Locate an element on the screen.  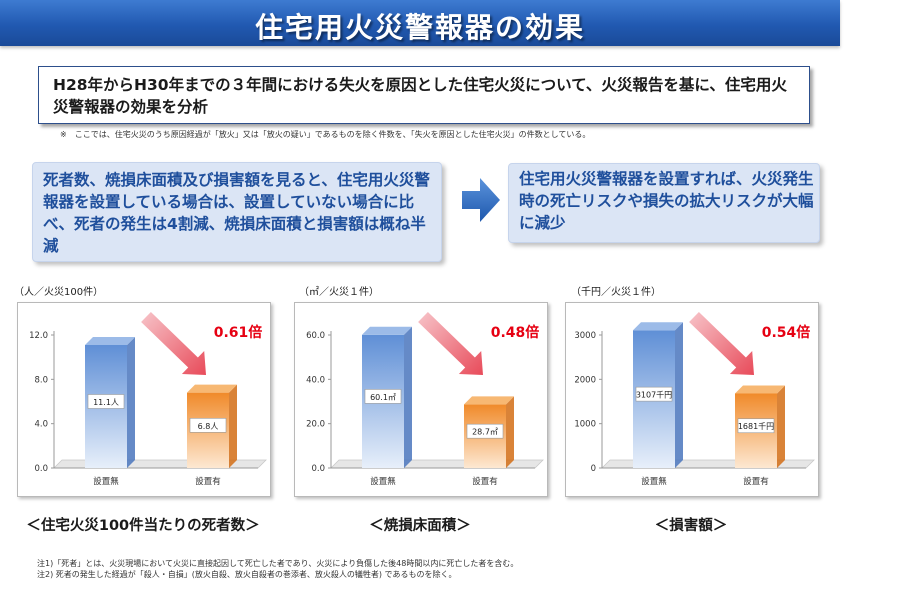
y-tick-label: 4.0 is located at coordinates (41, 425).